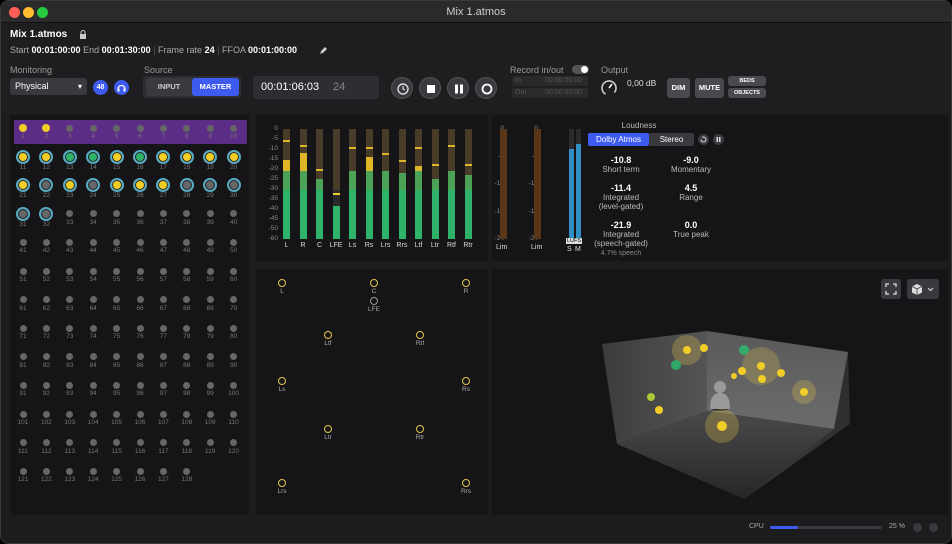 The width and height of the screenshot is (952, 544). What do you see at coordinates (215, 87) in the screenshot?
I see `source-master-button: MASTER` at bounding box center [215, 87].